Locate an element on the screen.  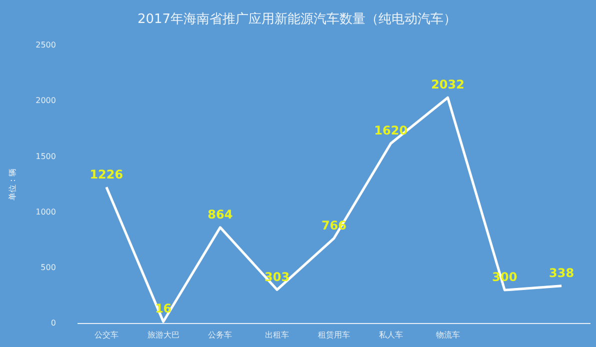
x-tick-label: 公务车 is located at coordinates (220, 335).